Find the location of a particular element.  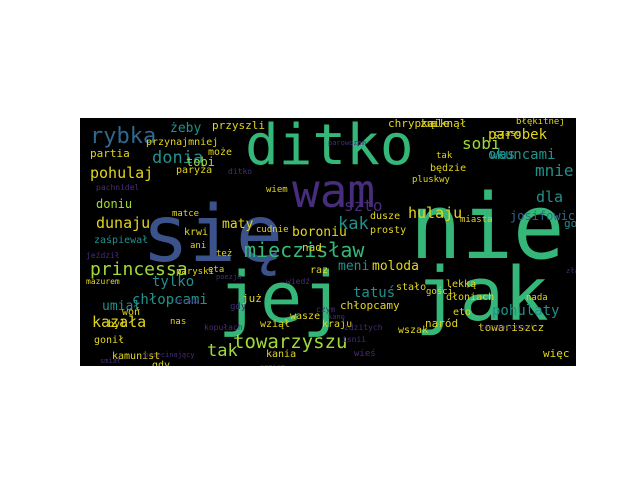

word: nada is located at coordinates (537, 298).